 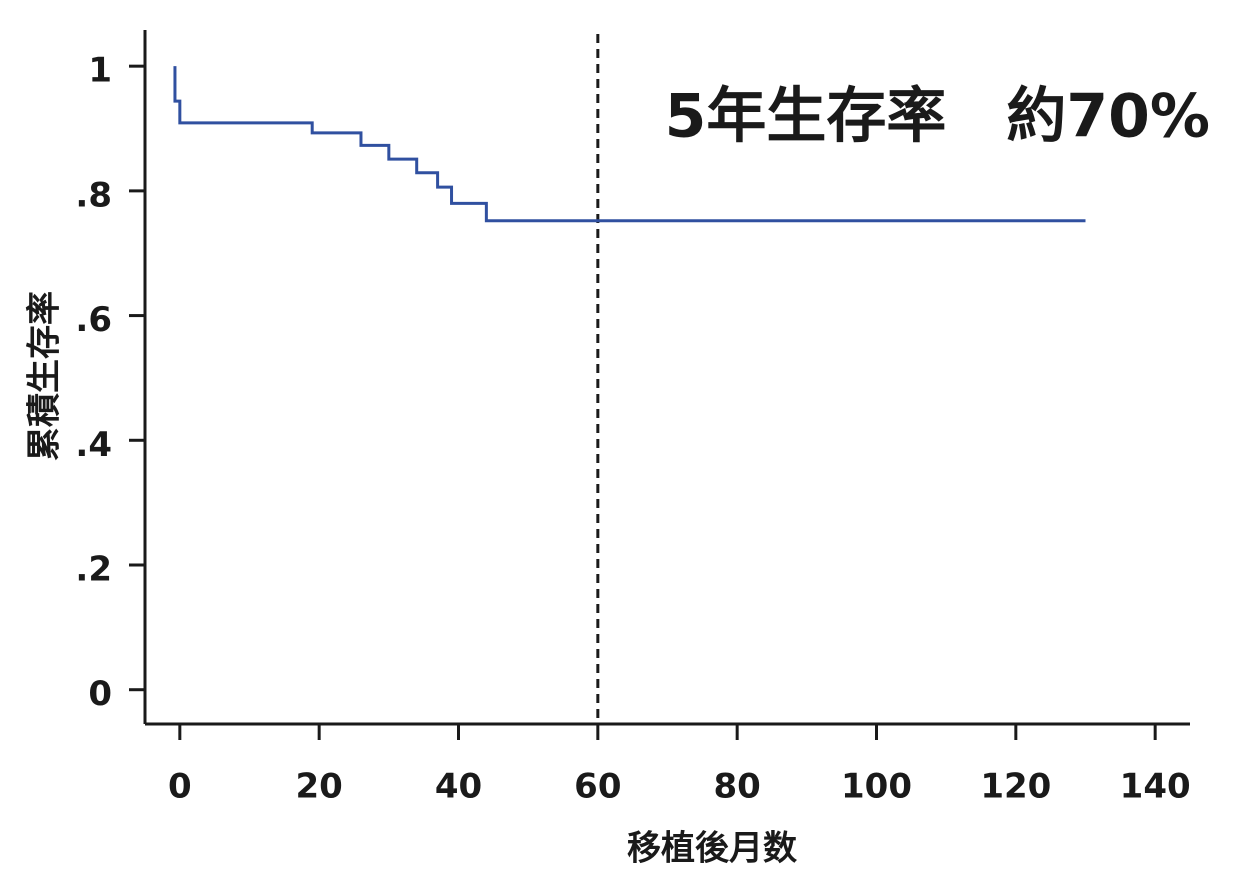 I want to click on x-tick-label: 80, so click(x=737, y=787).